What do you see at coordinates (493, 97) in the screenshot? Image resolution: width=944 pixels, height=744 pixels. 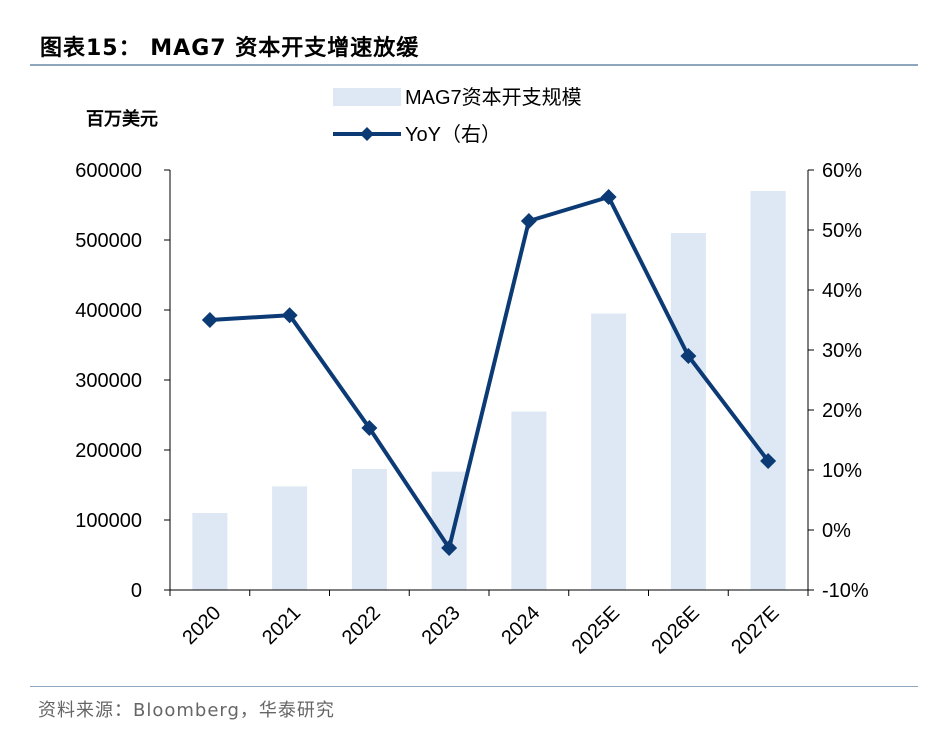 I see `legend-label-bar: MAG7资本开支规模` at bounding box center [493, 97].